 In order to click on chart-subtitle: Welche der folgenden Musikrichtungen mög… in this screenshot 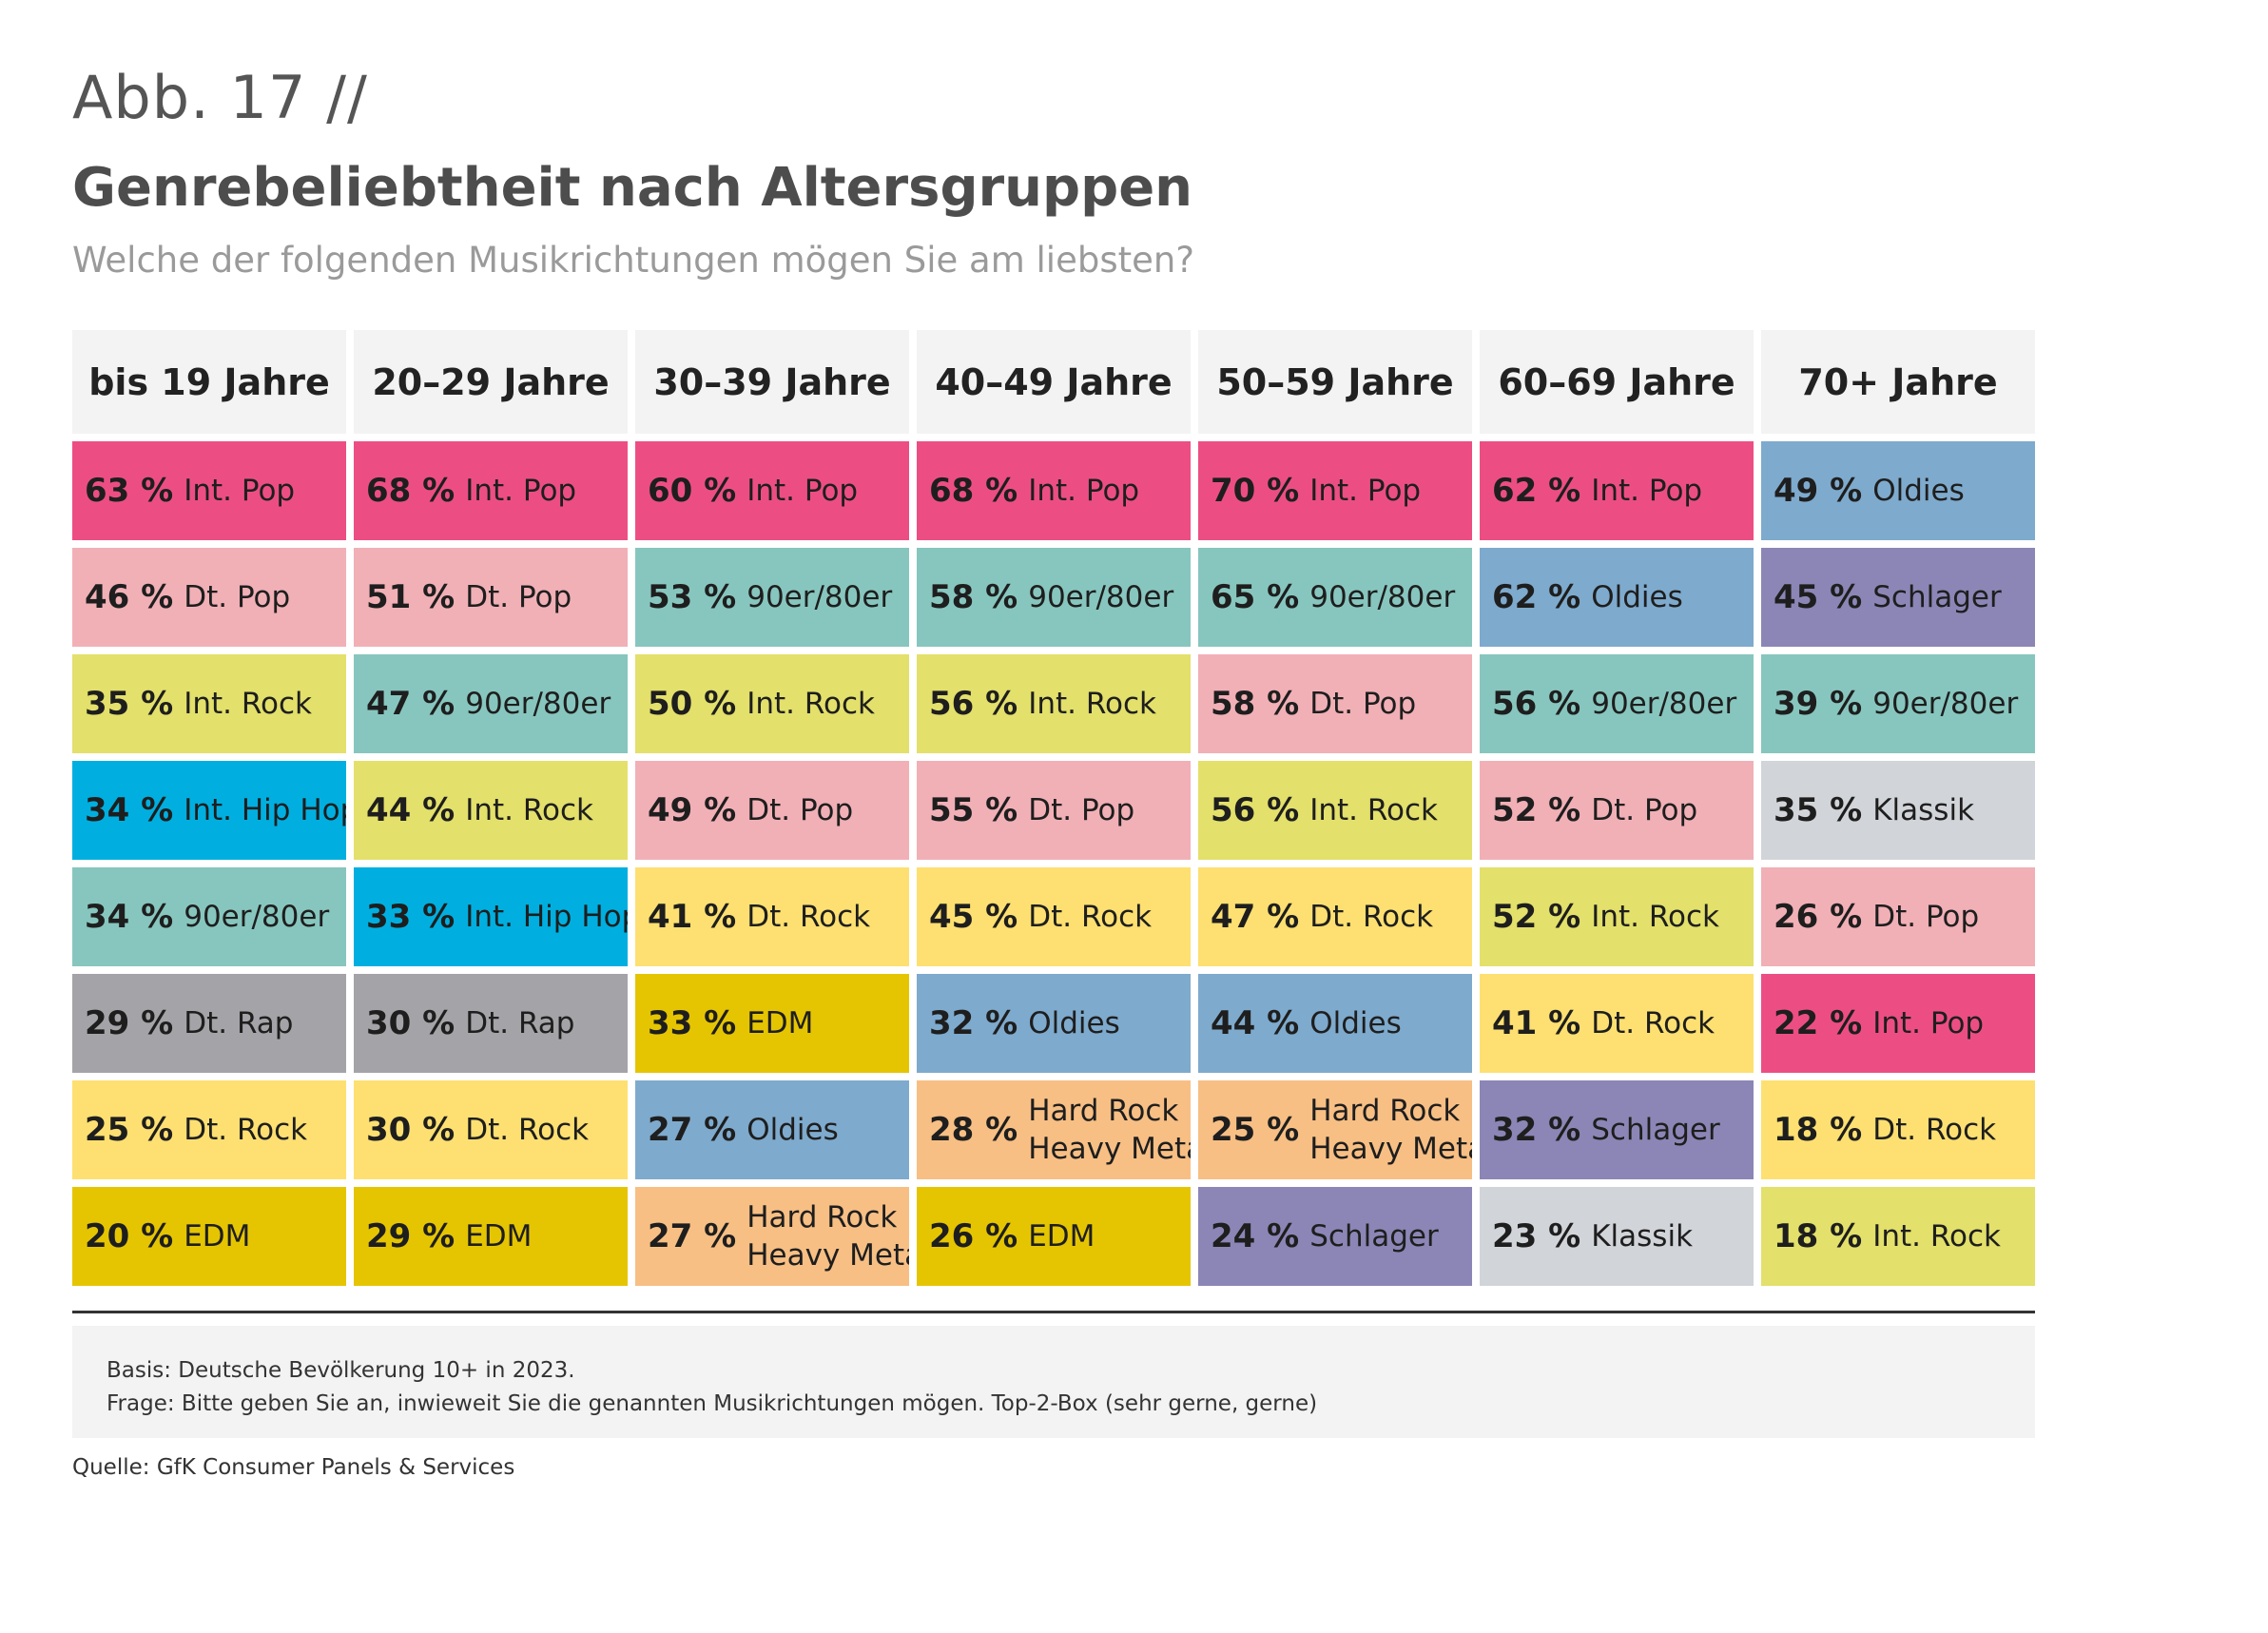, I will do `click(633, 260)`.